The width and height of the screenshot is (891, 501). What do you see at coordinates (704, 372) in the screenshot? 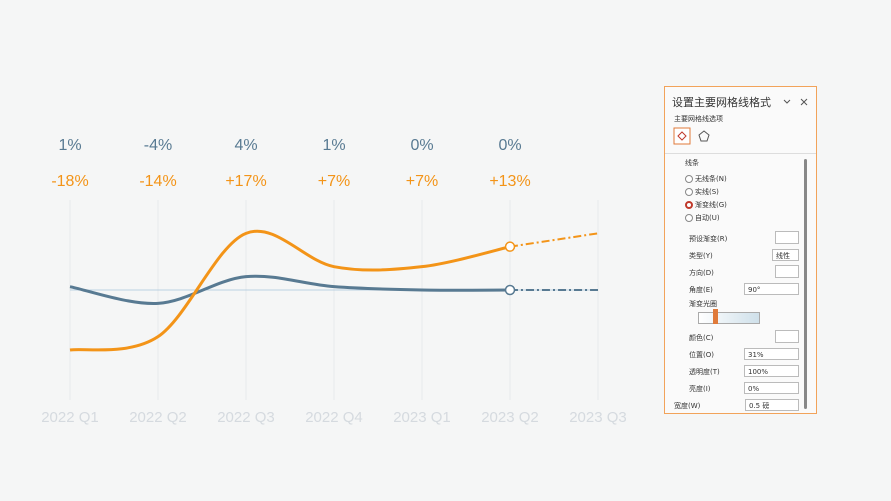
I see `field-label: 透明度(T)` at bounding box center [704, 372].